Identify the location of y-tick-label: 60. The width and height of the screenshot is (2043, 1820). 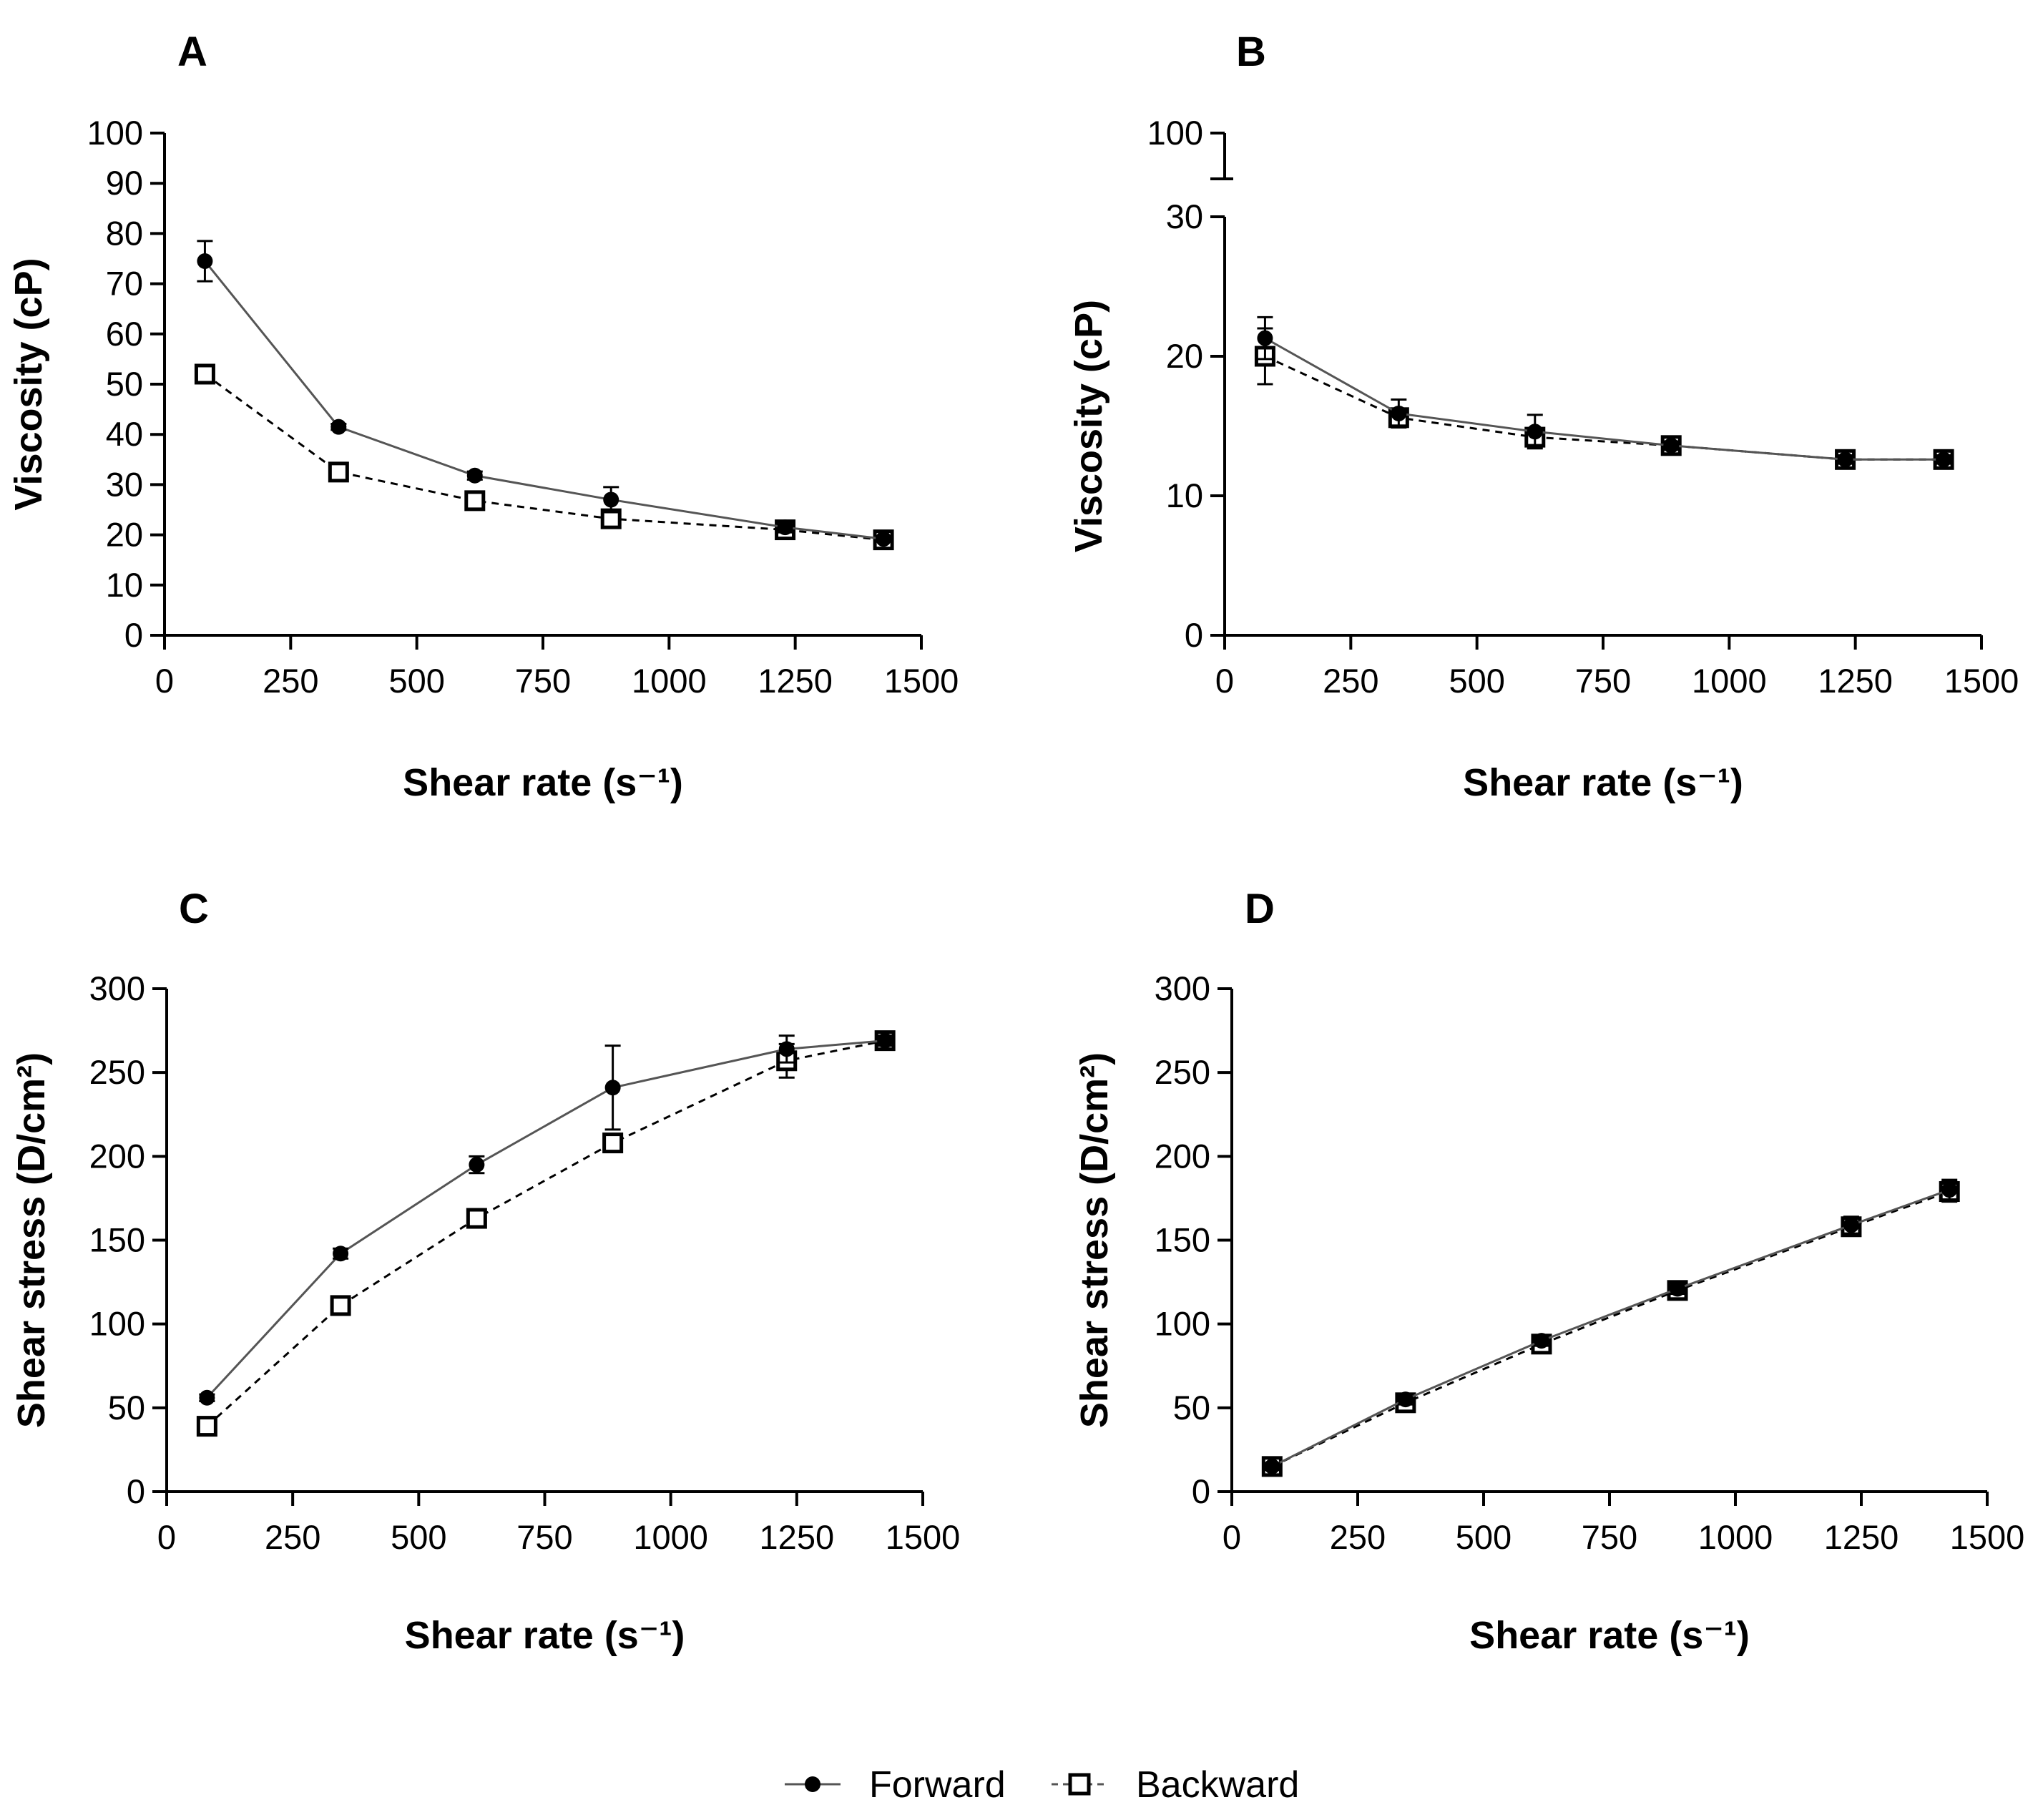
(124, 334).